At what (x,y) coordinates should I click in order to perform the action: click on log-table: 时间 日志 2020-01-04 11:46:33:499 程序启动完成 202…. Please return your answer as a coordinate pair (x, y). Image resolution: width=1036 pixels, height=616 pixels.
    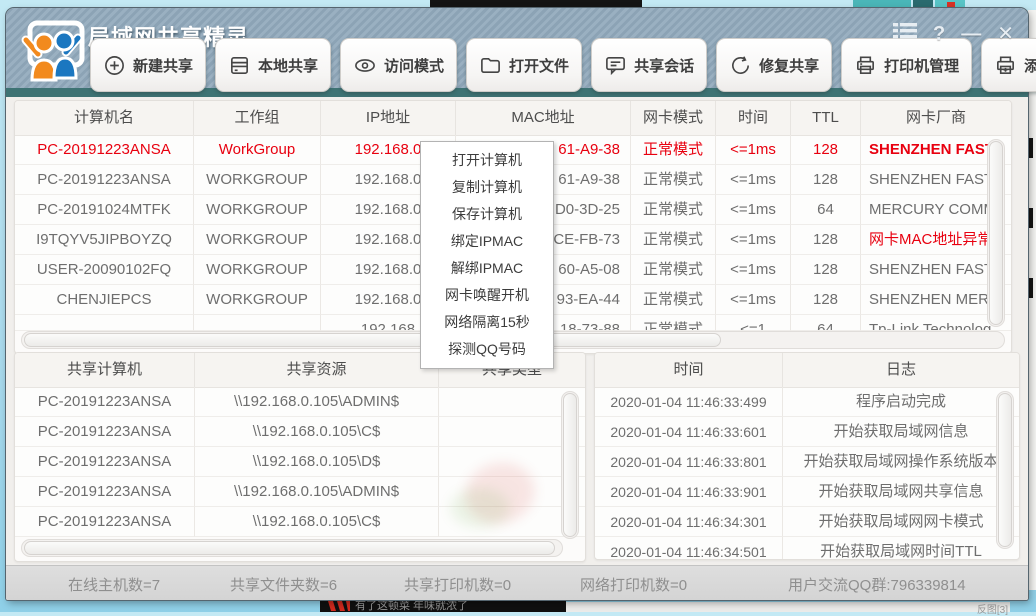
    Looking at the image, I should click on (807, 456).